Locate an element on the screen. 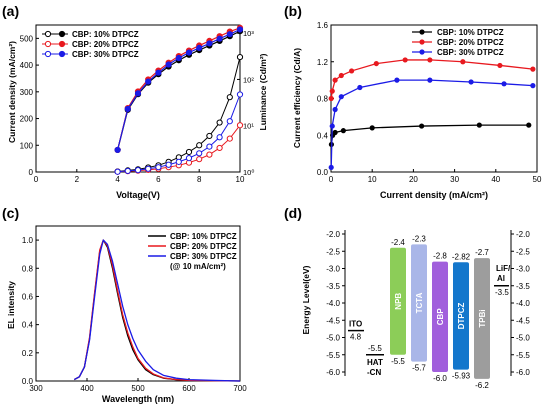 The width and height of the screenshot is (550, 409). d-layer-homo-label: -6.2 is located at coordinates (482, 385).